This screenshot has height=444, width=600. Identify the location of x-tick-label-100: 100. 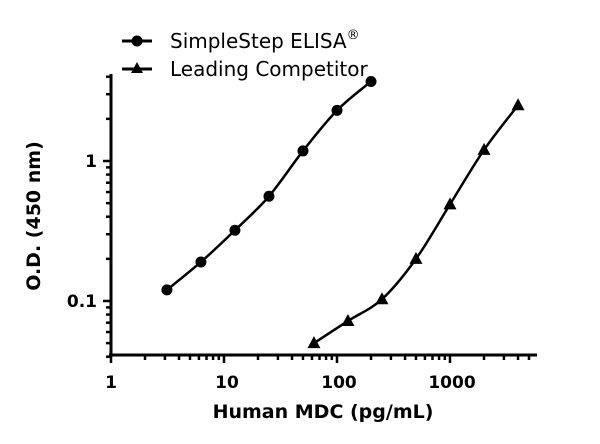
(339, 383).